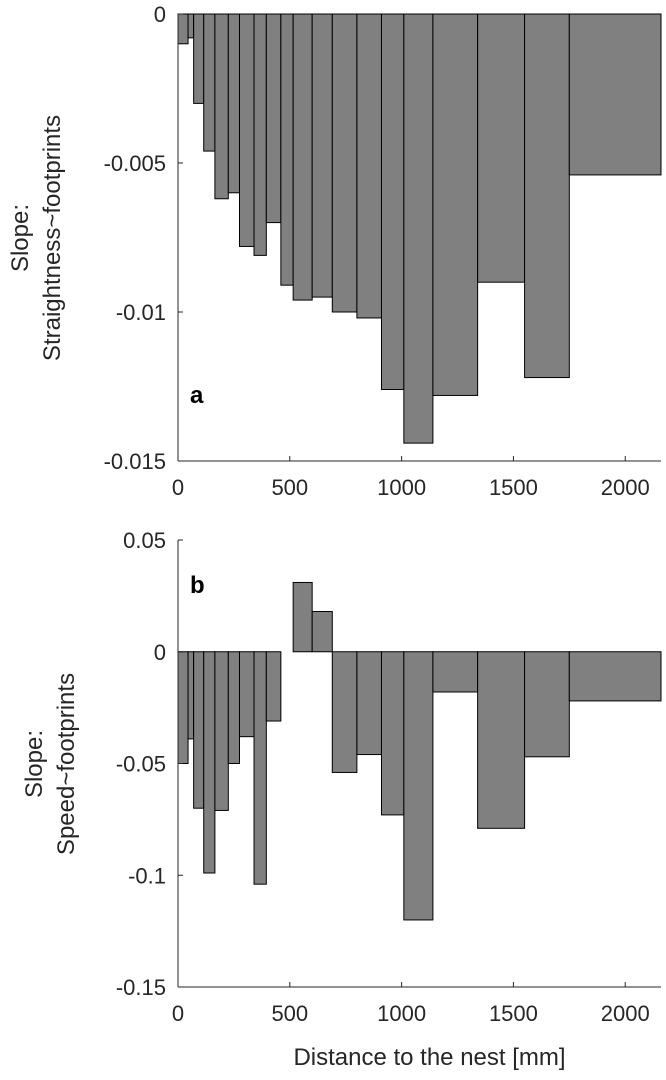 This screenshot has width=666, height=1080. Describe the element at coordinates (289, 1013) in the screenshot. I see `x-tick-label-b-1: 500` at that location.